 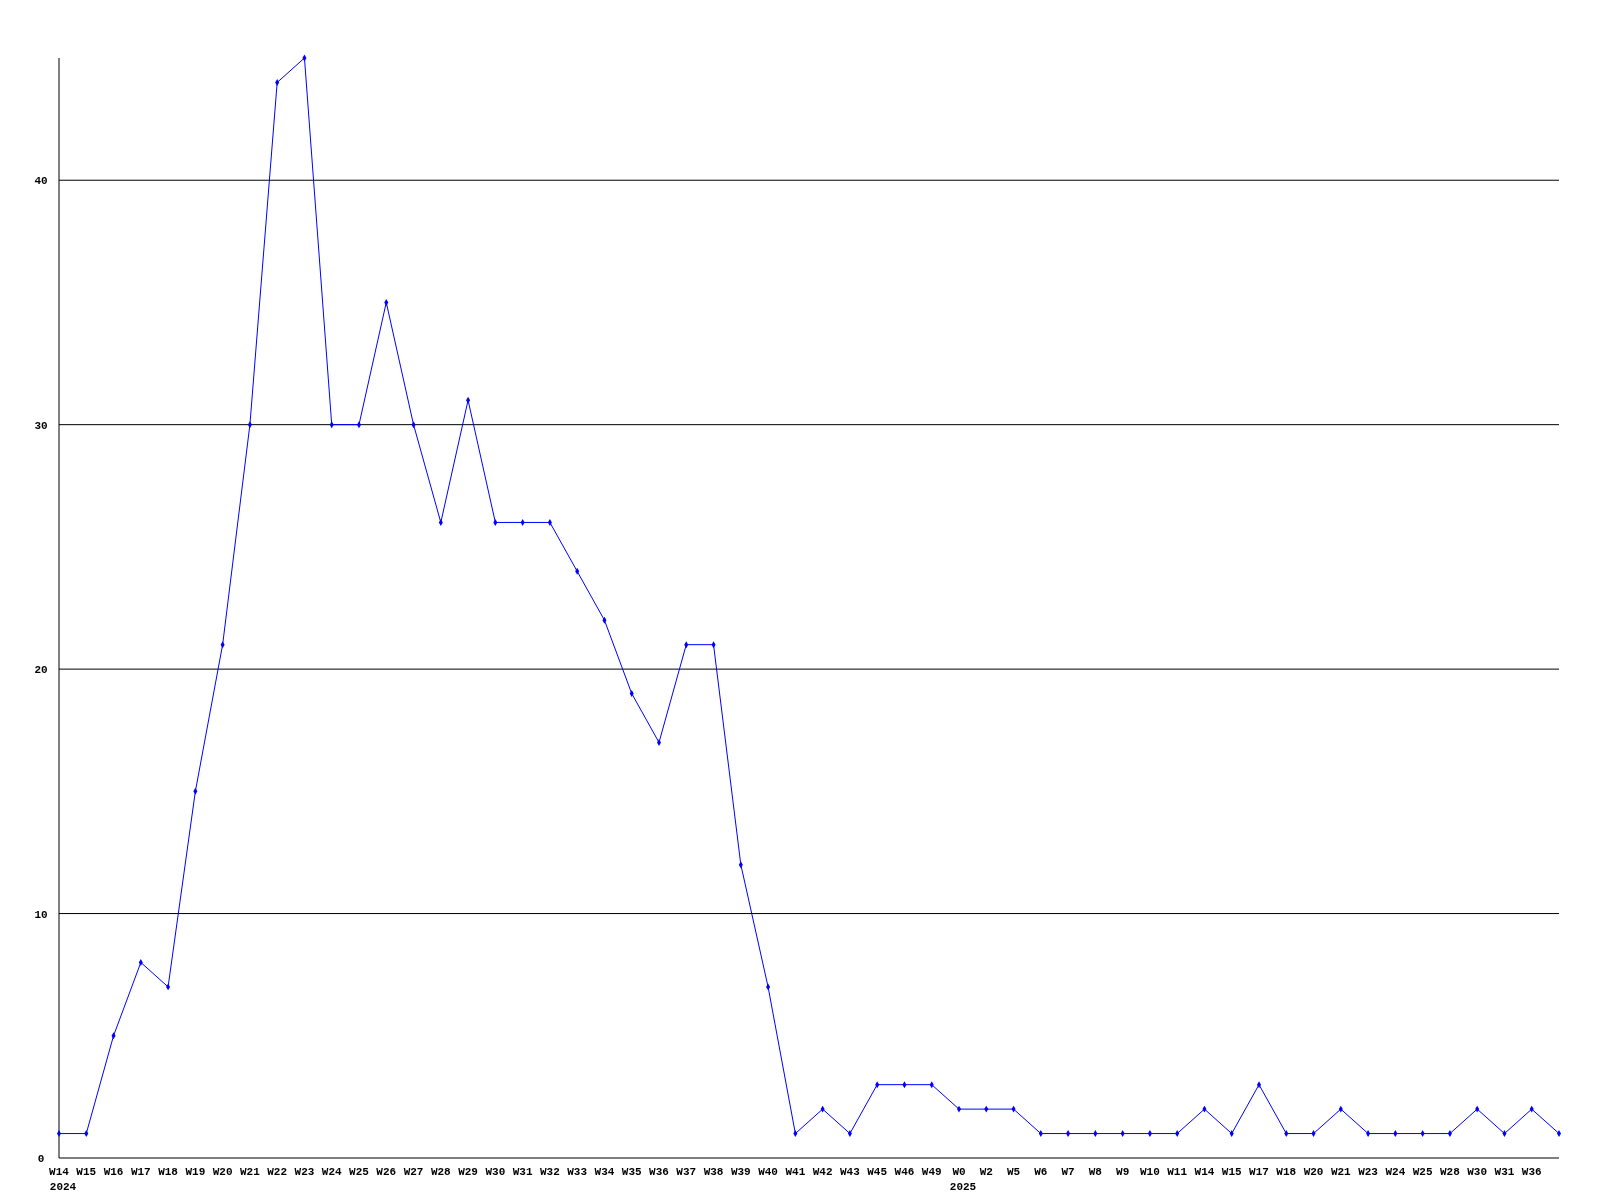 What do you see at coordinates (1150, 1172) in the screenshot?
I see `x-tick-label: W10` at bounding box center [1150, 1172].